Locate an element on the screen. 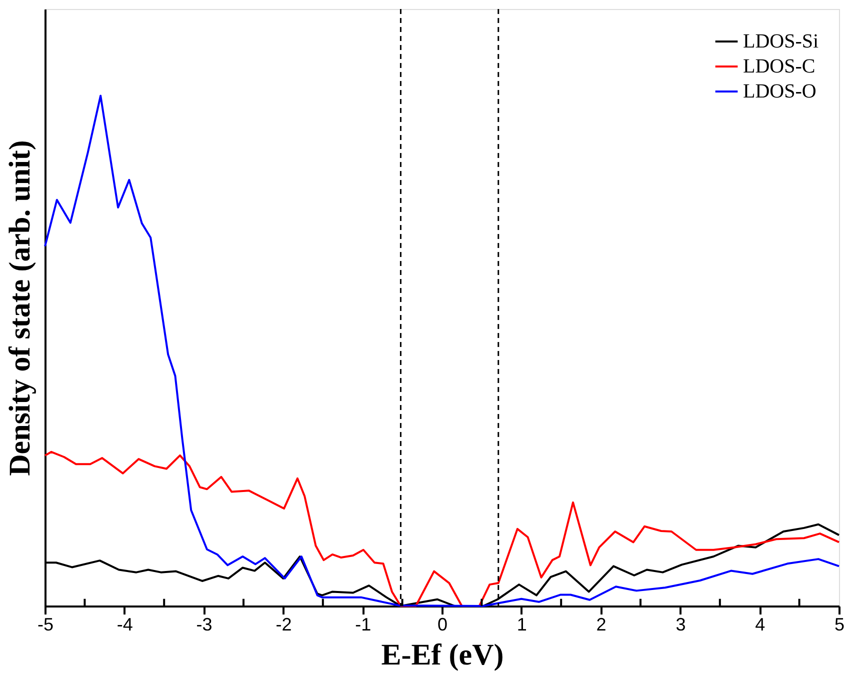 The image size is (857, 675). x-axis-title: E-Ef (eV) is located at coordinates (442, 655).